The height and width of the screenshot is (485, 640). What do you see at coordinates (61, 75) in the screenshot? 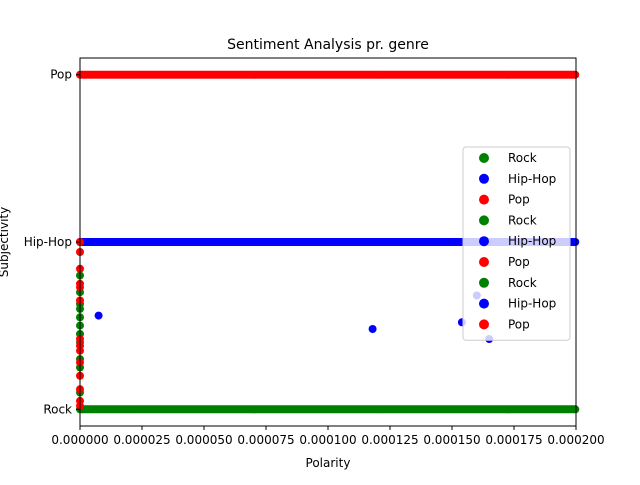
I see `y-tick-label: Pop` at bounding box center [61, 75].